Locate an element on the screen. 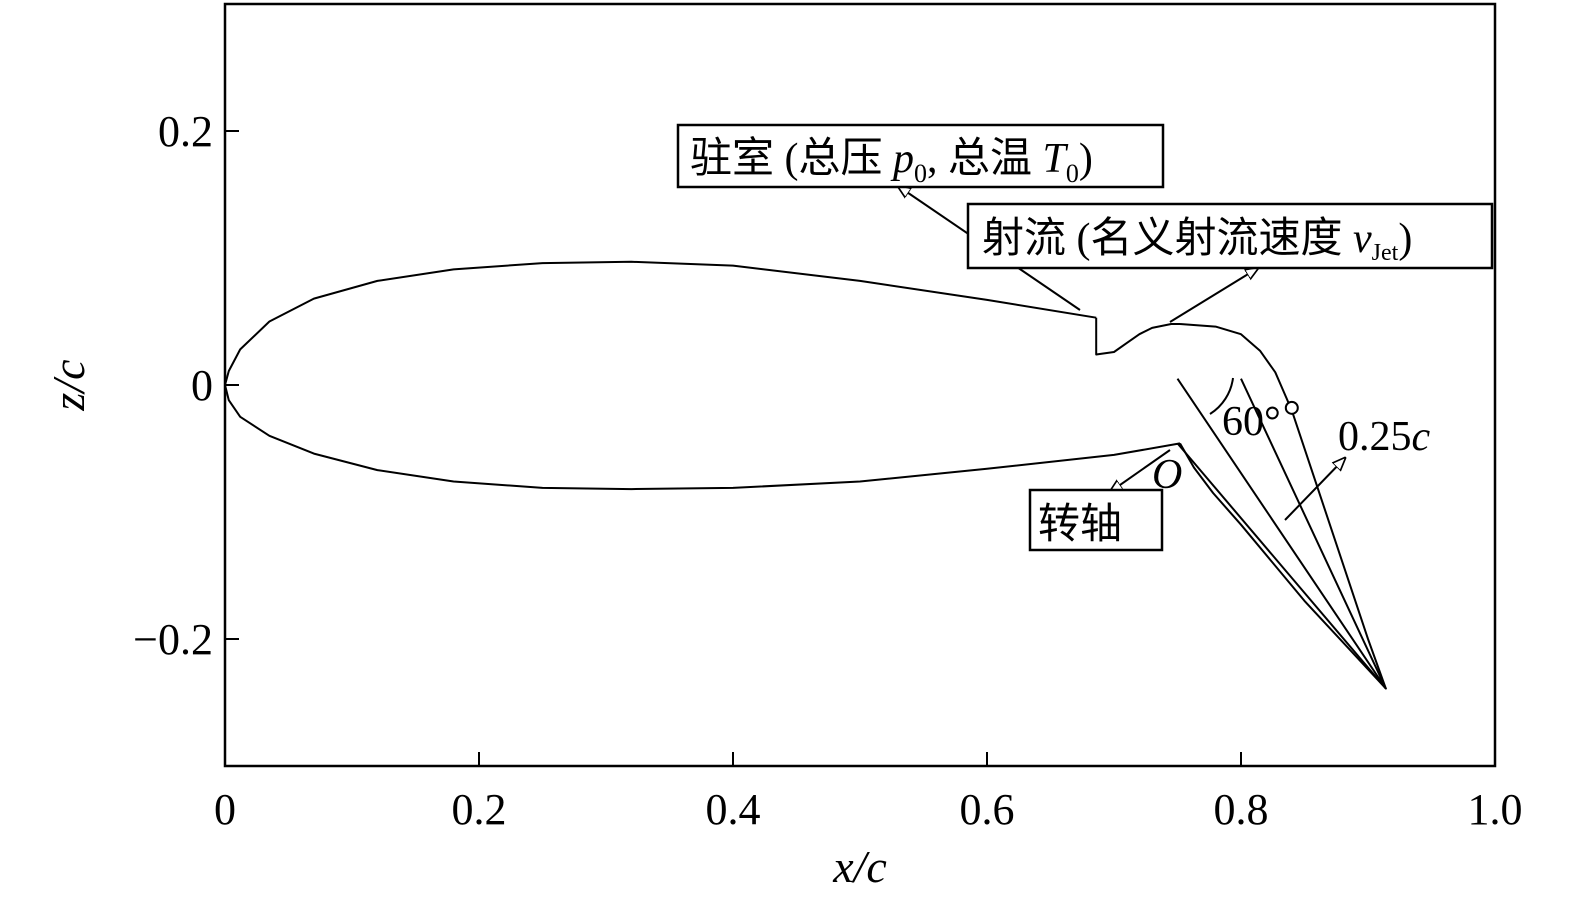 Image resolution: width=1575 pixels, height=909 pixels. x-tick-label: 0.4 is located at coordinates (733, 809).